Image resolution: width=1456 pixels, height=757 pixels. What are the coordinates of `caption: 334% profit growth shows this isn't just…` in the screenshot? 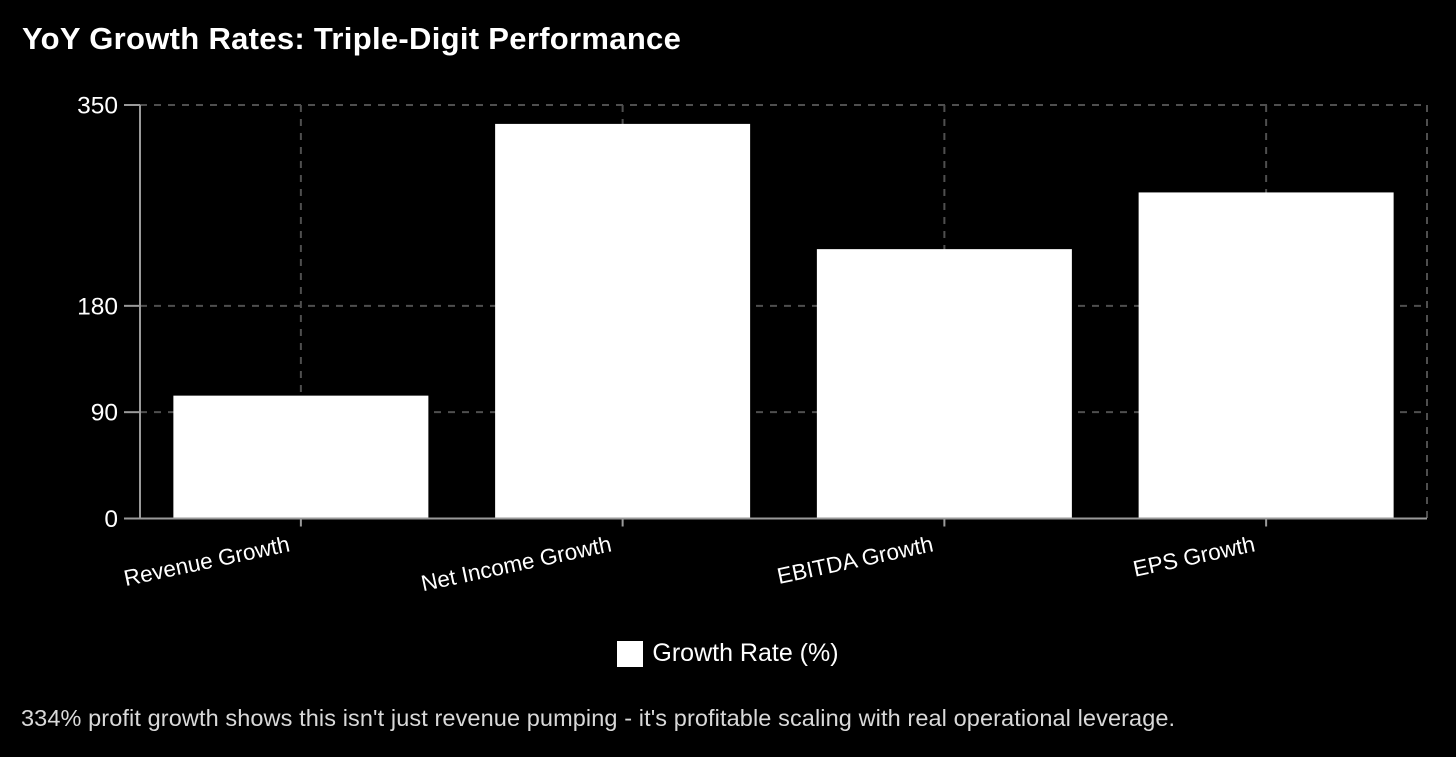 It's located at (598, 718).